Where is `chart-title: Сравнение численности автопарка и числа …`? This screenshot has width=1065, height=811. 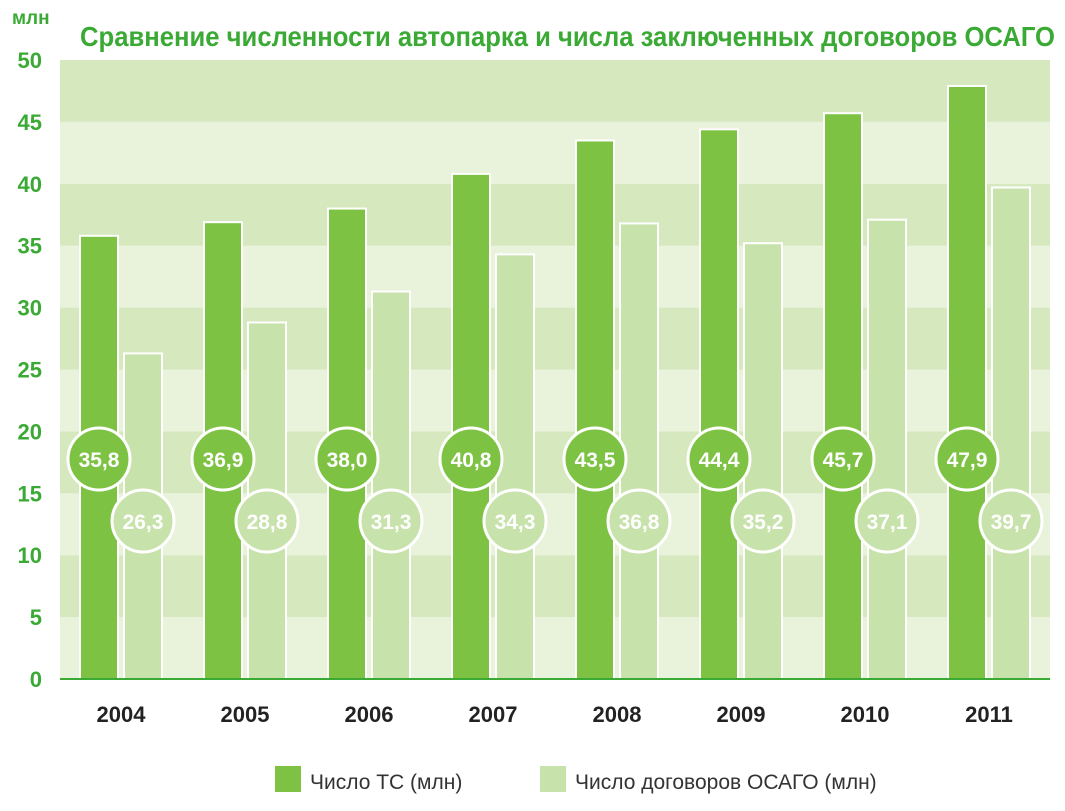
chart-title: Сравнение численности автопарка и числа … is located at coordinates (567, 36).